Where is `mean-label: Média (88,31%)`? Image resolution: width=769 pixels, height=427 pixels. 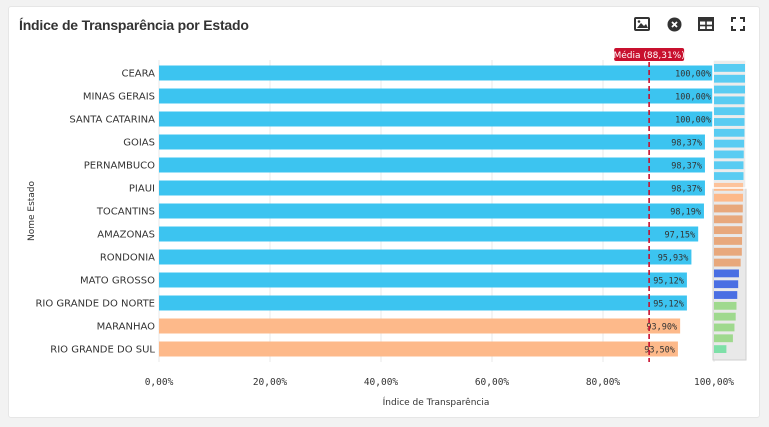
mean-label: Média (88,31%) is located at coordinates (649, 55).